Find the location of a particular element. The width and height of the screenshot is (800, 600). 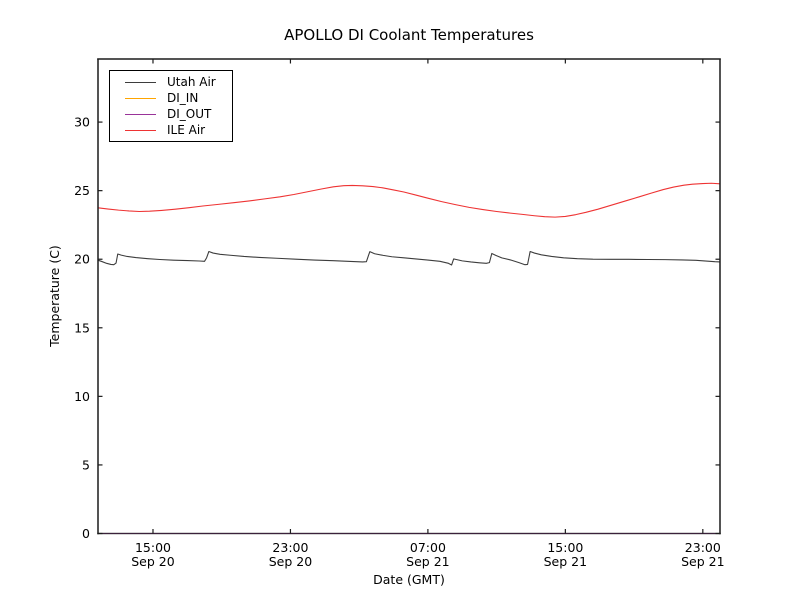

series-line-utah-air is located at coordinates (409, 258).